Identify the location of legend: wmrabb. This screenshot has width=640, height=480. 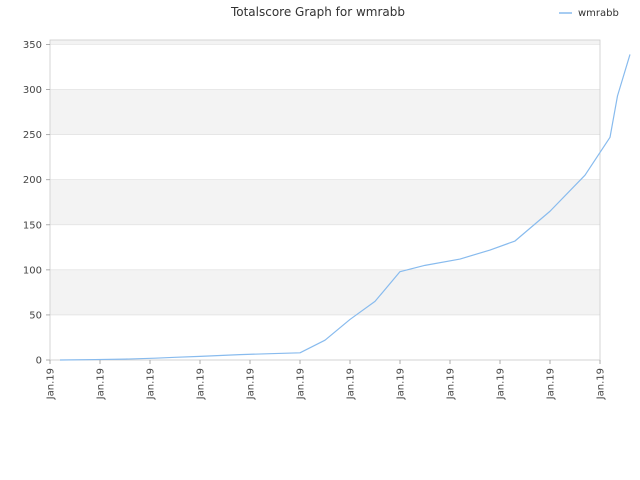
(589, 13).